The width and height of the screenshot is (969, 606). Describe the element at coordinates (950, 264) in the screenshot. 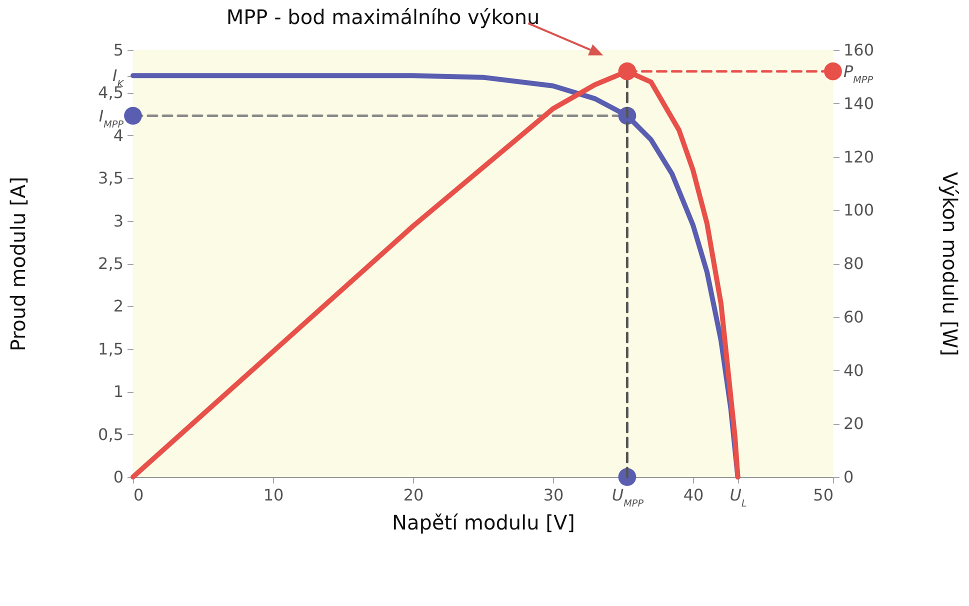

I see `y2-axis-title: Výkon modulu [W]` at that location.